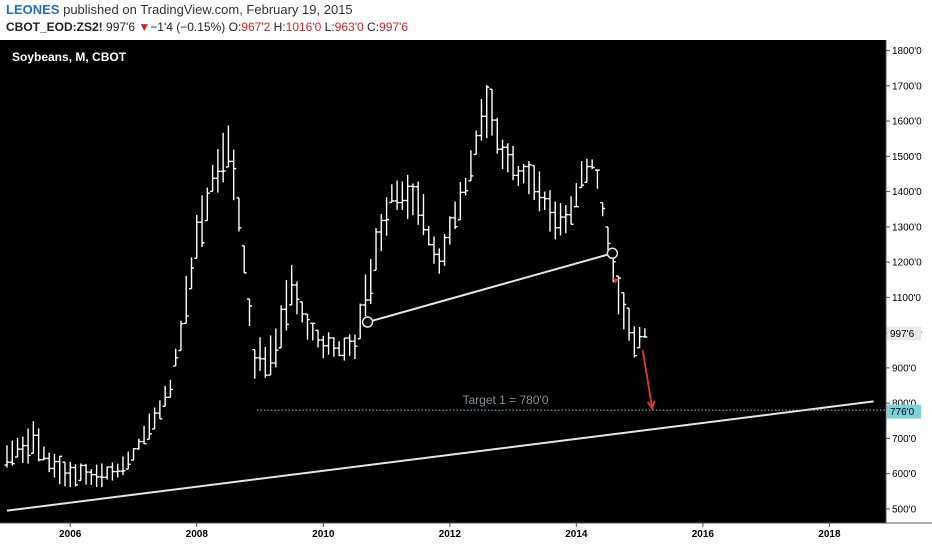 This screenshot has height=550, width=932. What do you see at coordinates (373, 27) in the screenshot?
I see `close-key: C:` at bounding box center [373, 27].